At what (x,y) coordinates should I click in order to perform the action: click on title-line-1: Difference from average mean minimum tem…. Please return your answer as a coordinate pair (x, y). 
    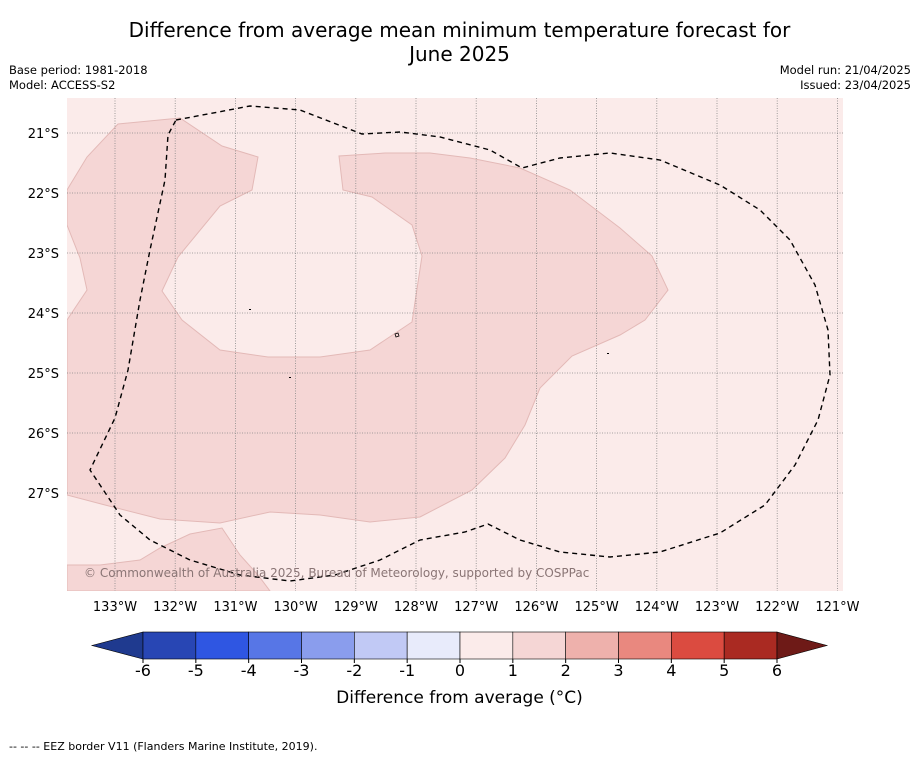
    Looking at the image, I should click on (459, 30).